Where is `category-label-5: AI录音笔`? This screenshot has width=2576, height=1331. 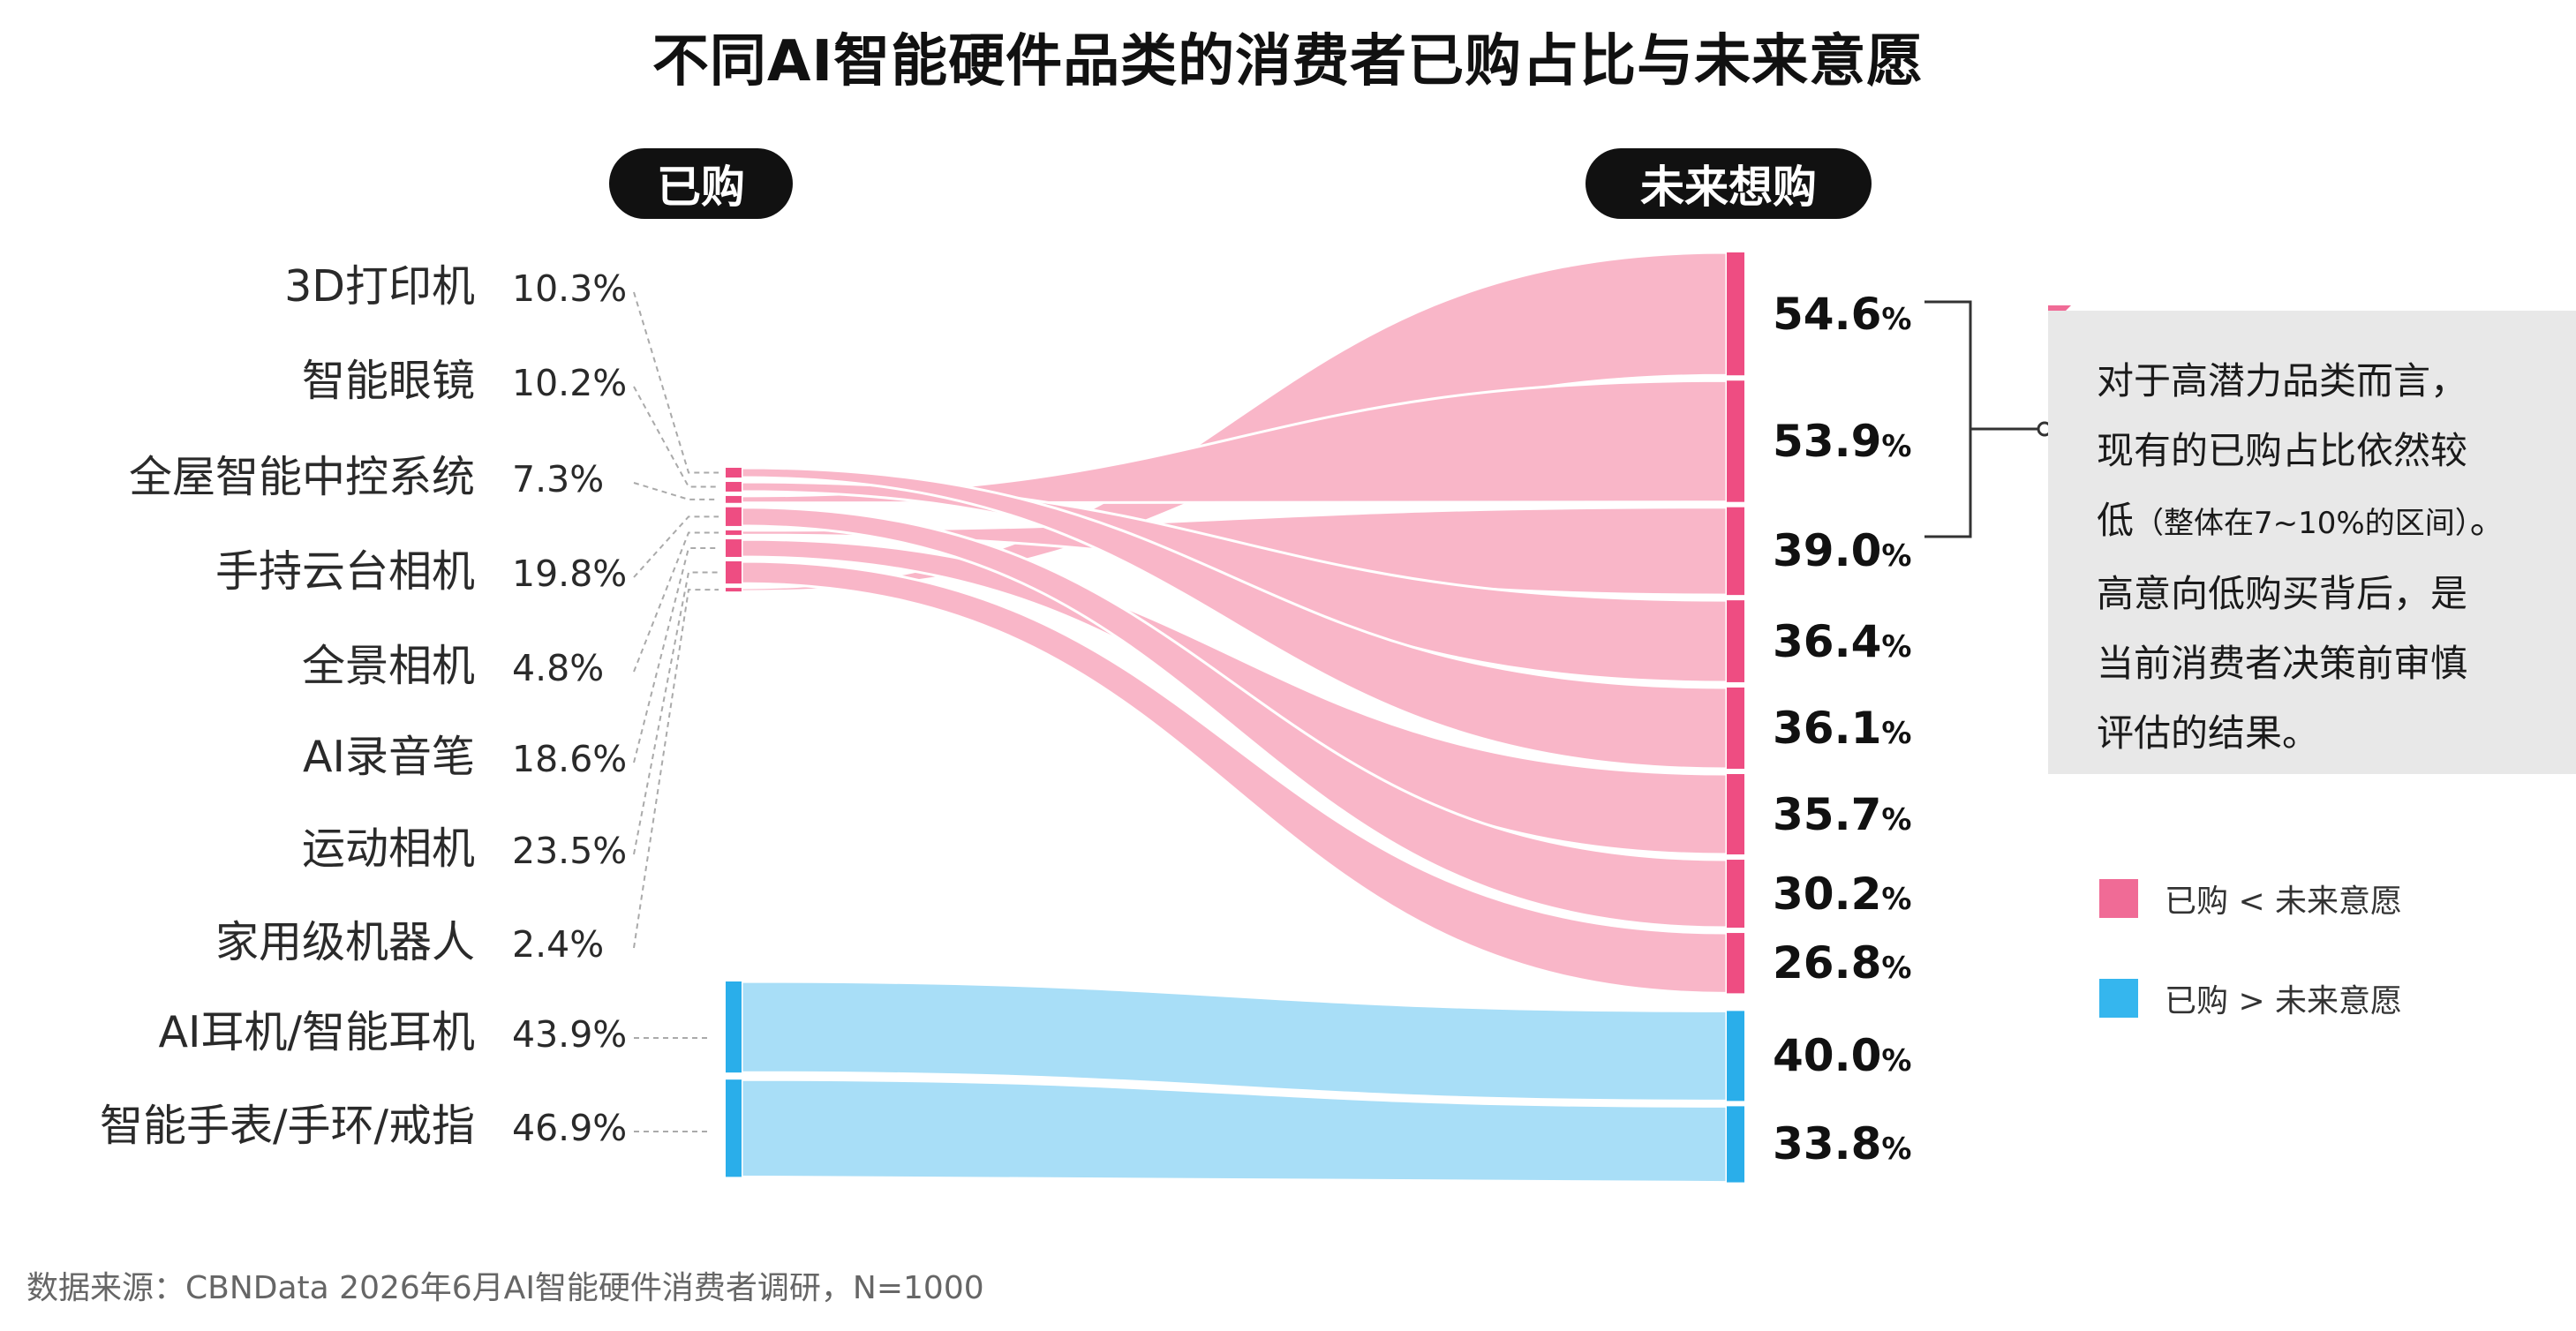 category-label-5: AI录音笔 is located at coordinates (389, 757).